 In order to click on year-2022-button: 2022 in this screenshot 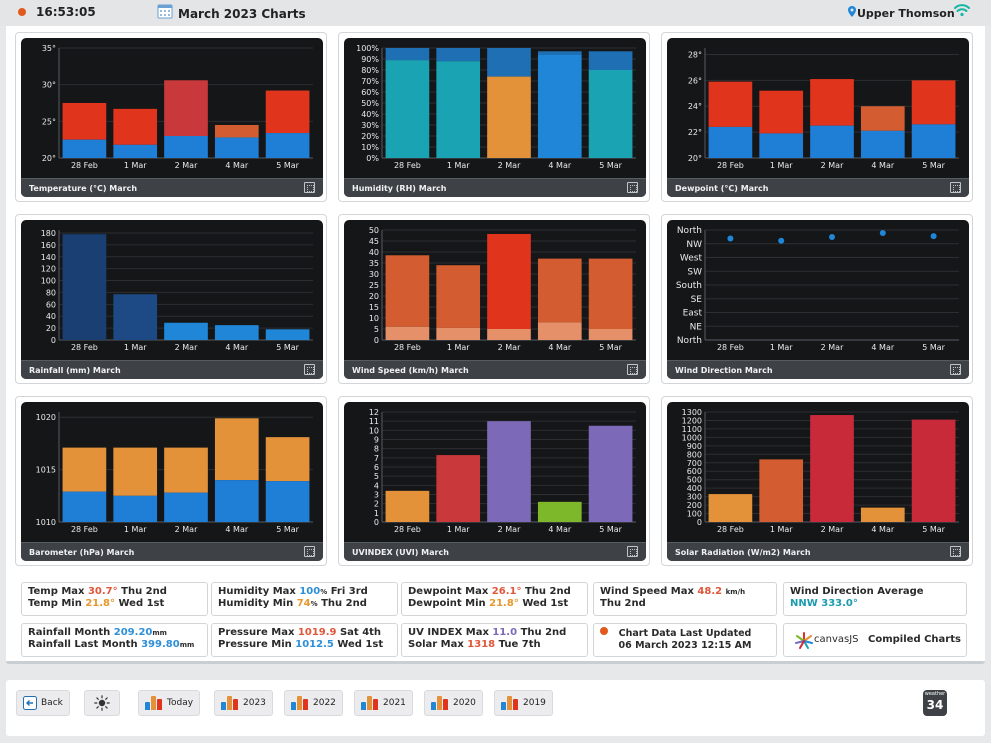, I will do `click(313, 703)`.